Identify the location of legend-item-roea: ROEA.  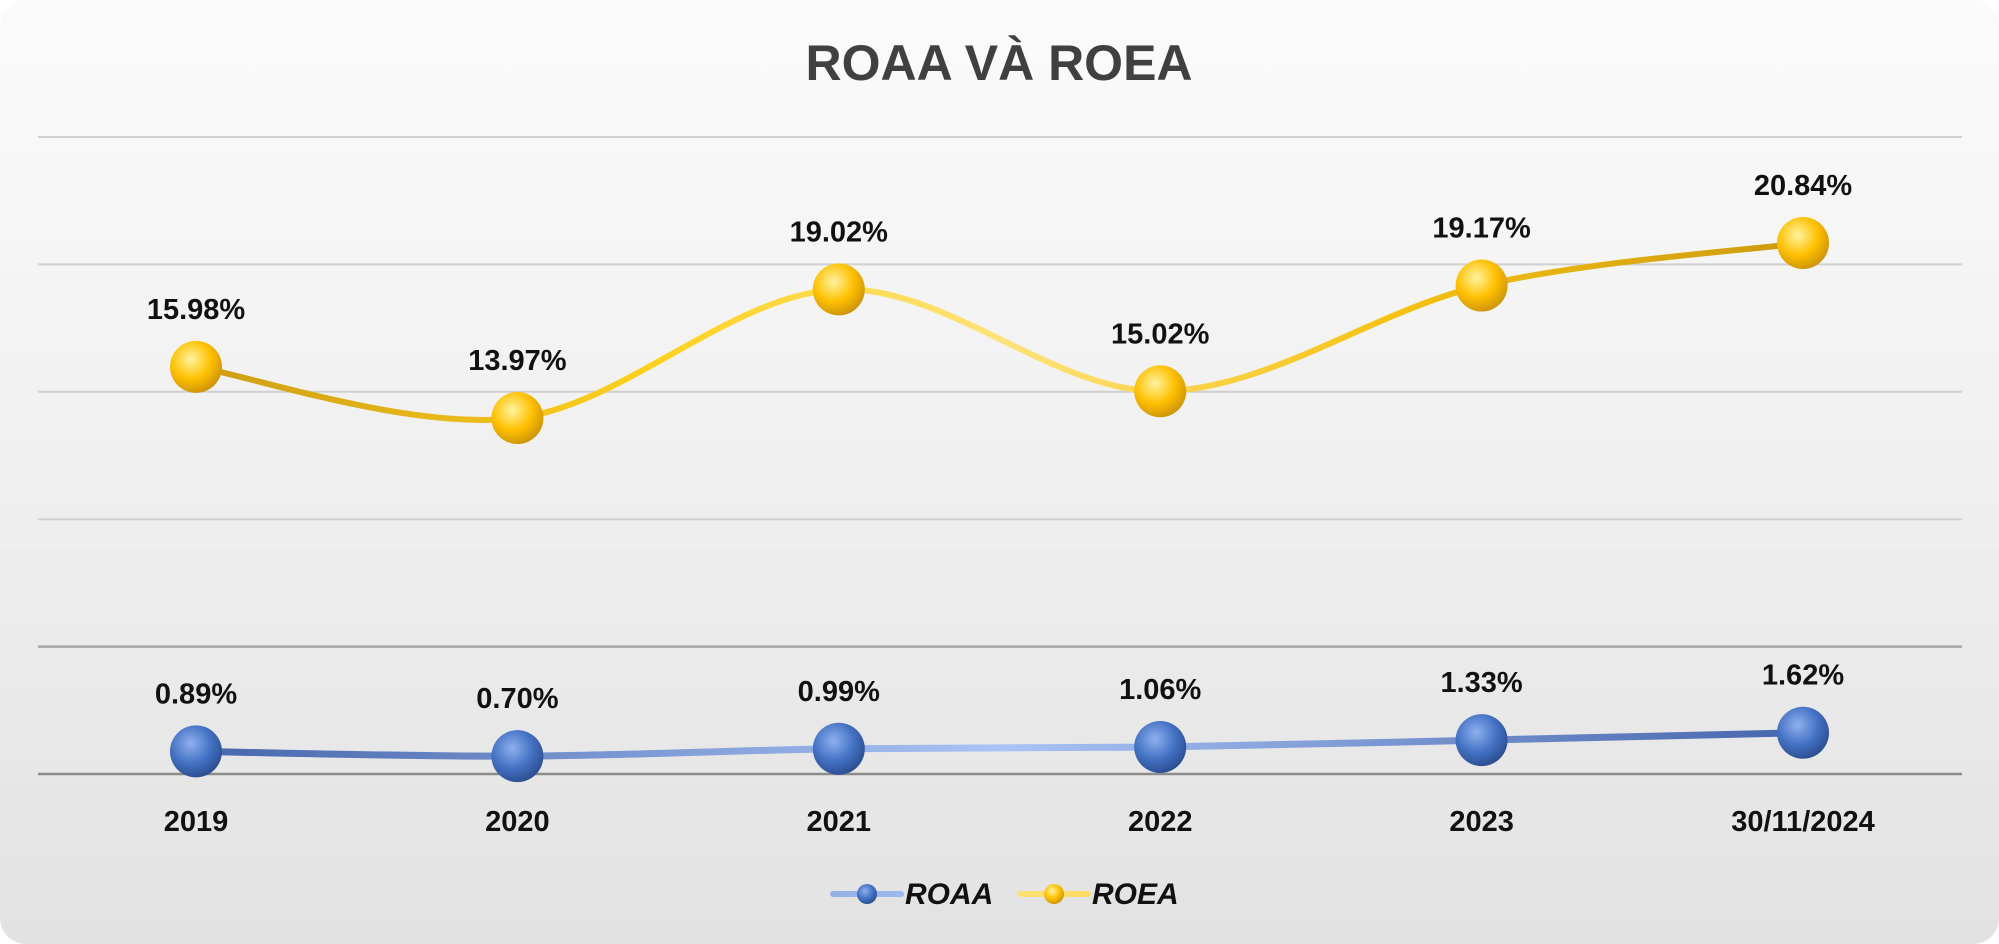
(1098, 894).